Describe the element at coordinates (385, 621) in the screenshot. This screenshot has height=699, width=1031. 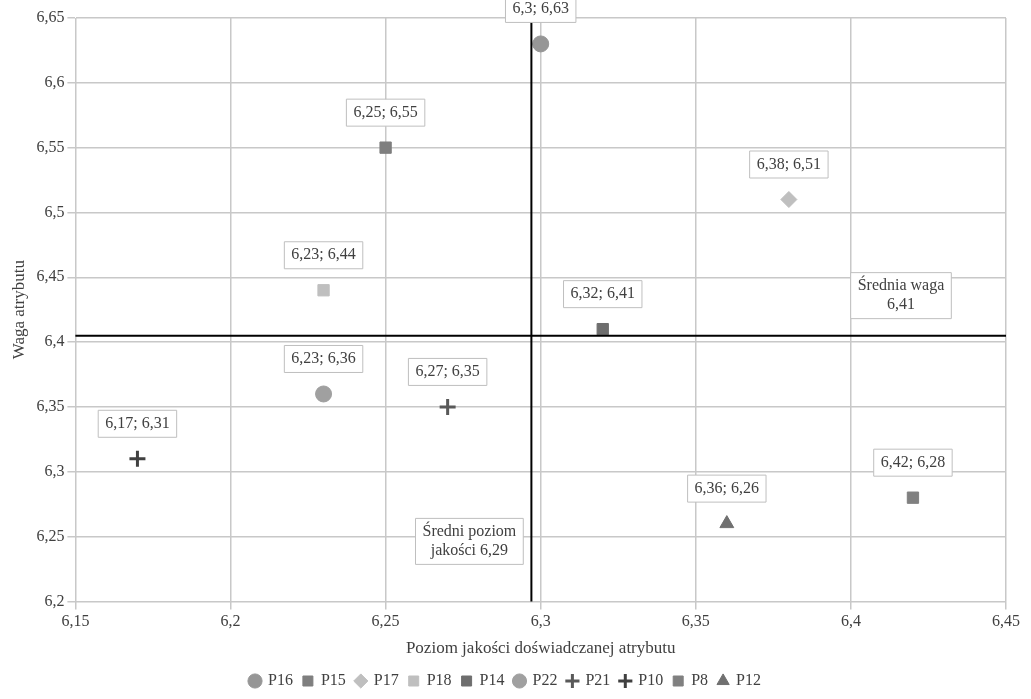
I see `x-tick-label: 6,25` at that location.